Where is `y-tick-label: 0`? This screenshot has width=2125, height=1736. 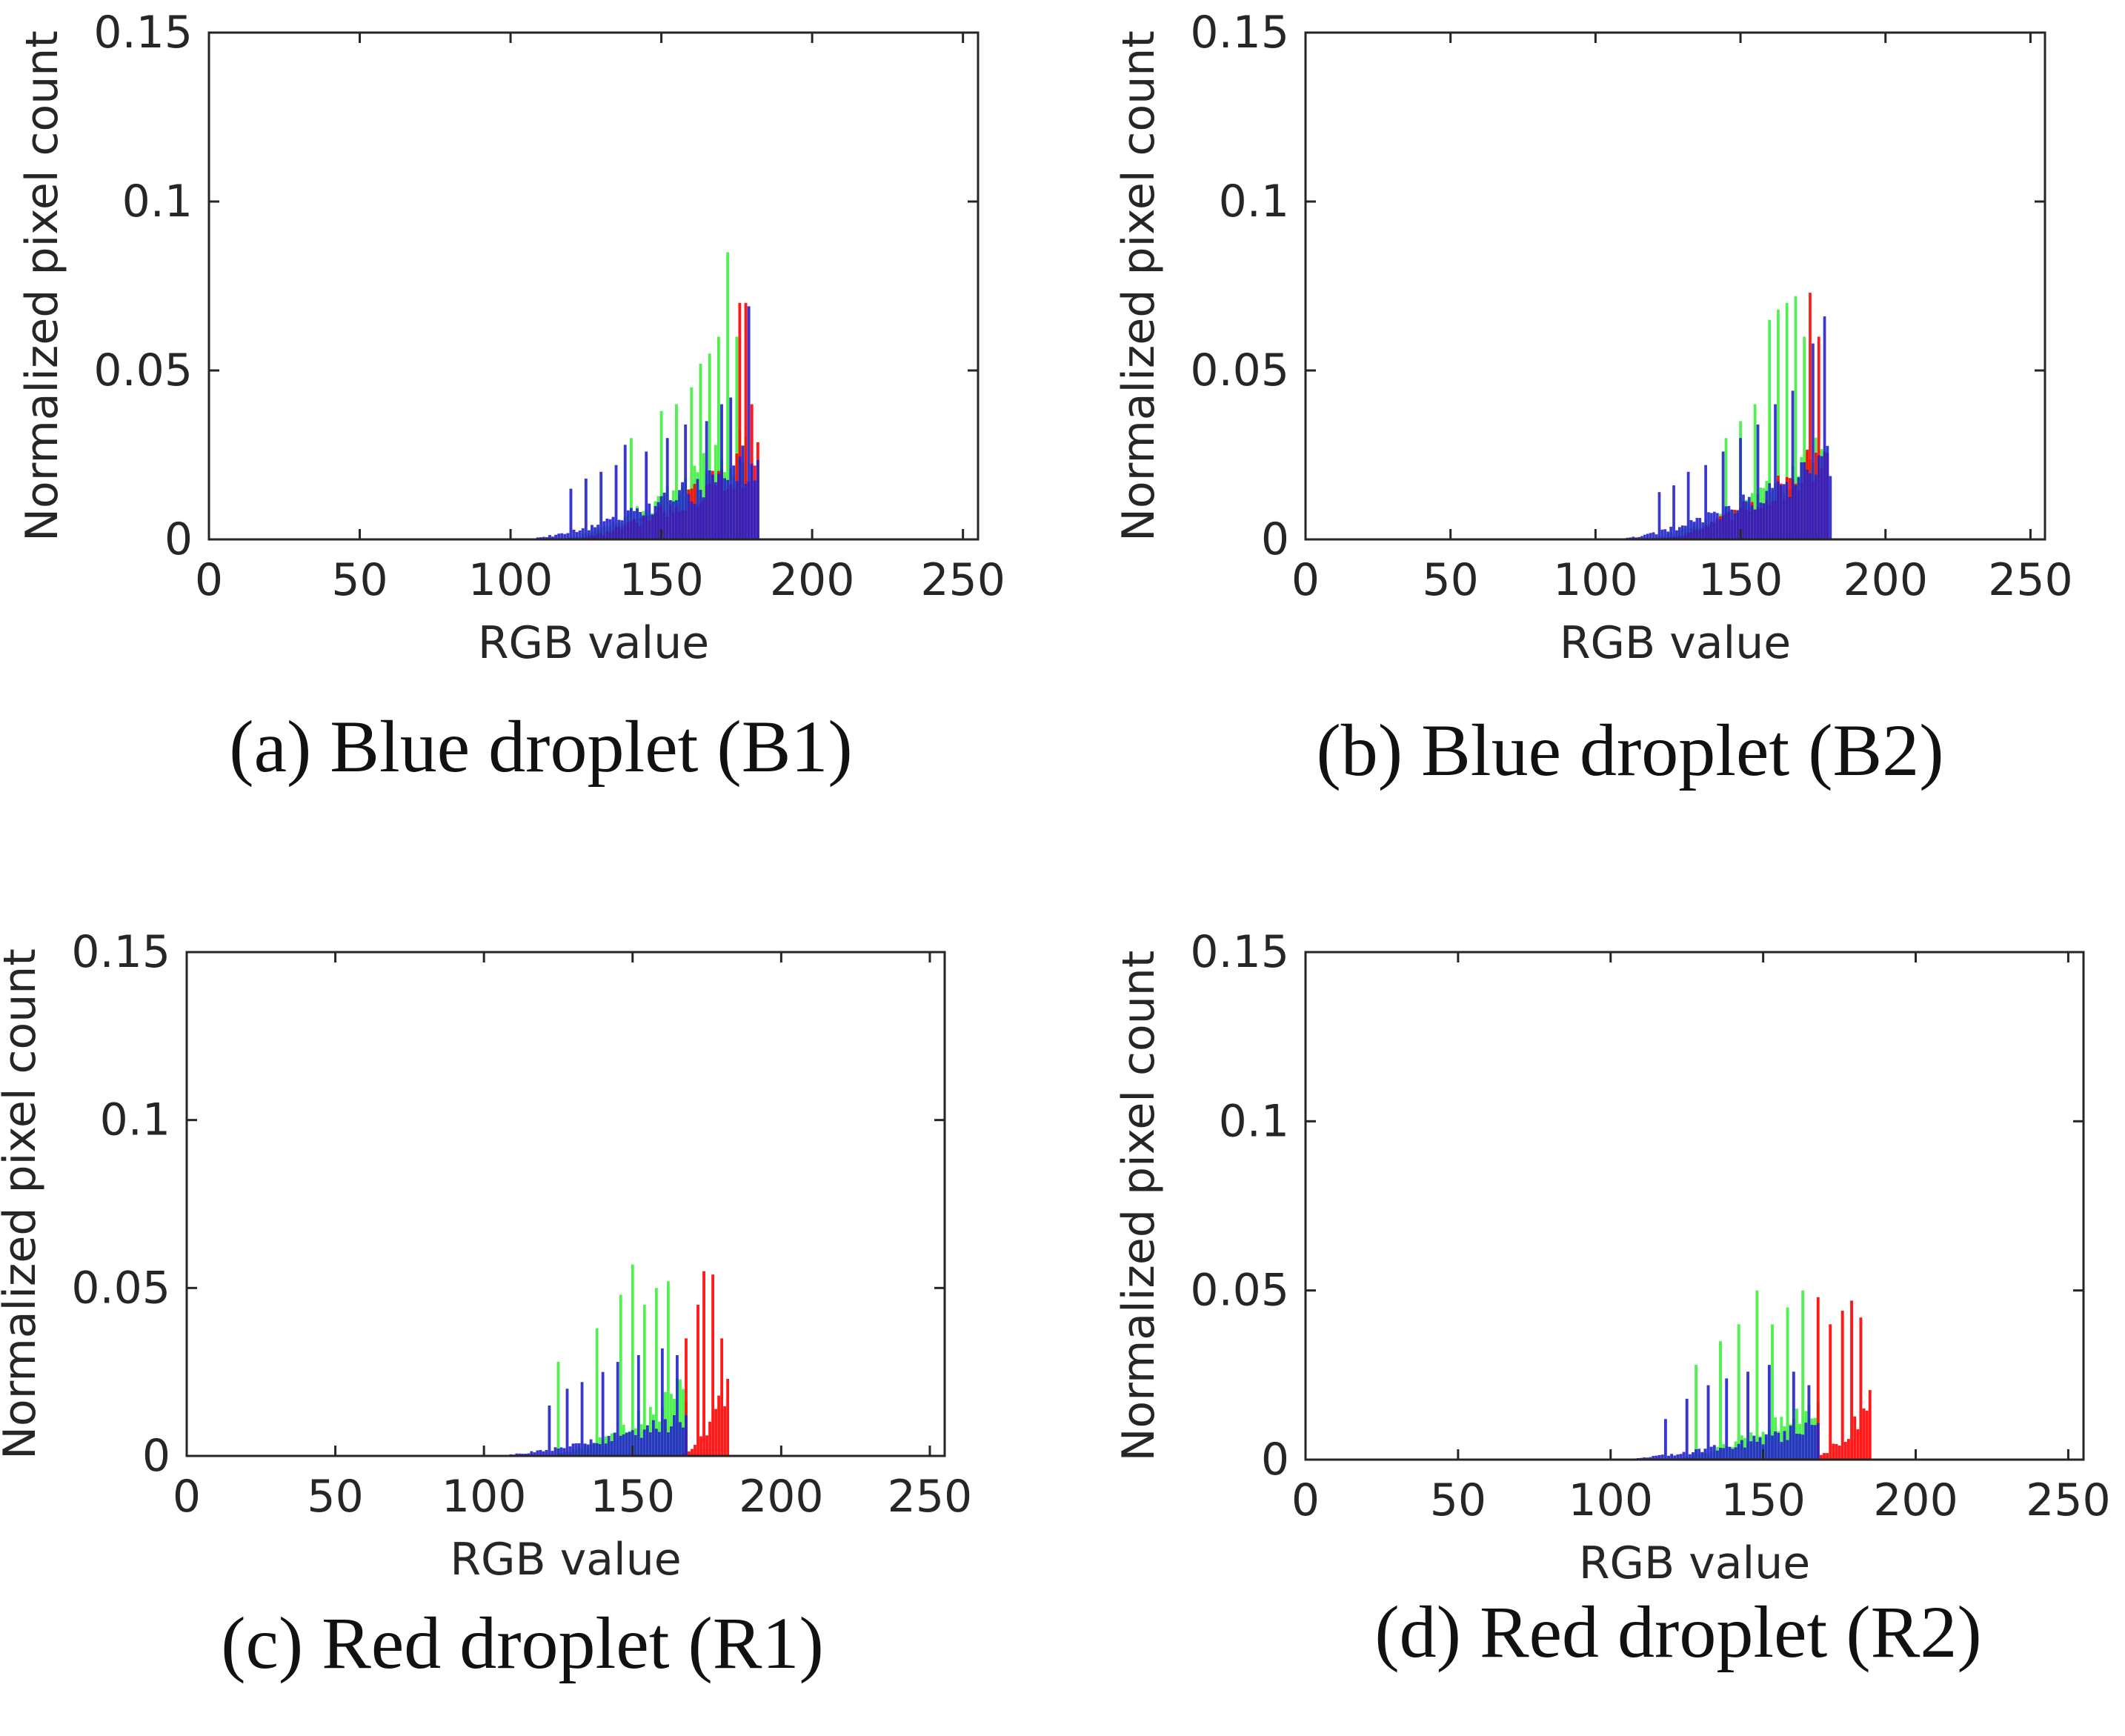 y-tick-label: 0 is located at coordinates (1275, 1460).